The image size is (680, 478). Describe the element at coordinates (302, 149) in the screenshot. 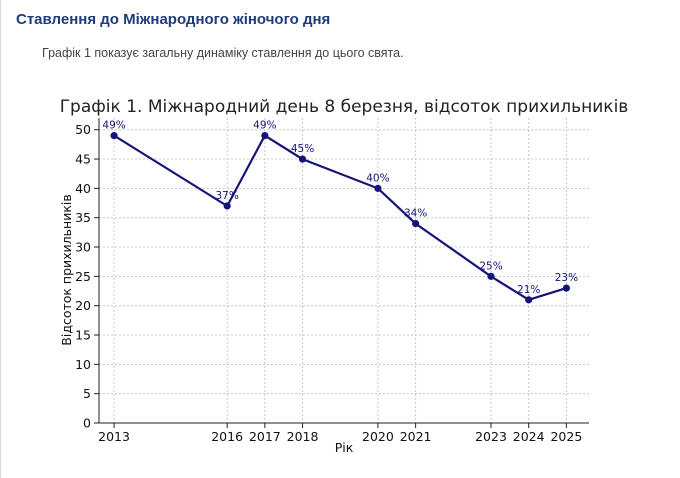

I see `data-label: 45%` at that location.